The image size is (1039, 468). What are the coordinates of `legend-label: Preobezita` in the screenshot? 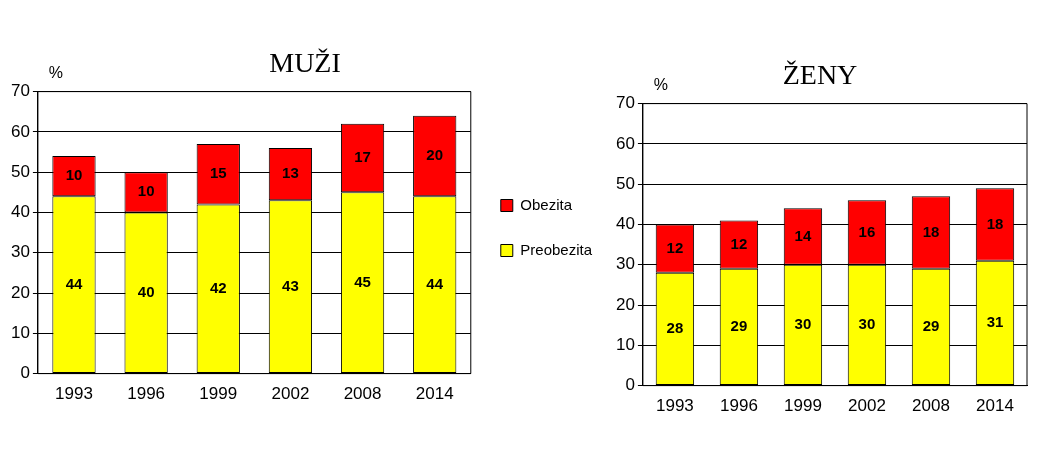 It's located at (556, 249).